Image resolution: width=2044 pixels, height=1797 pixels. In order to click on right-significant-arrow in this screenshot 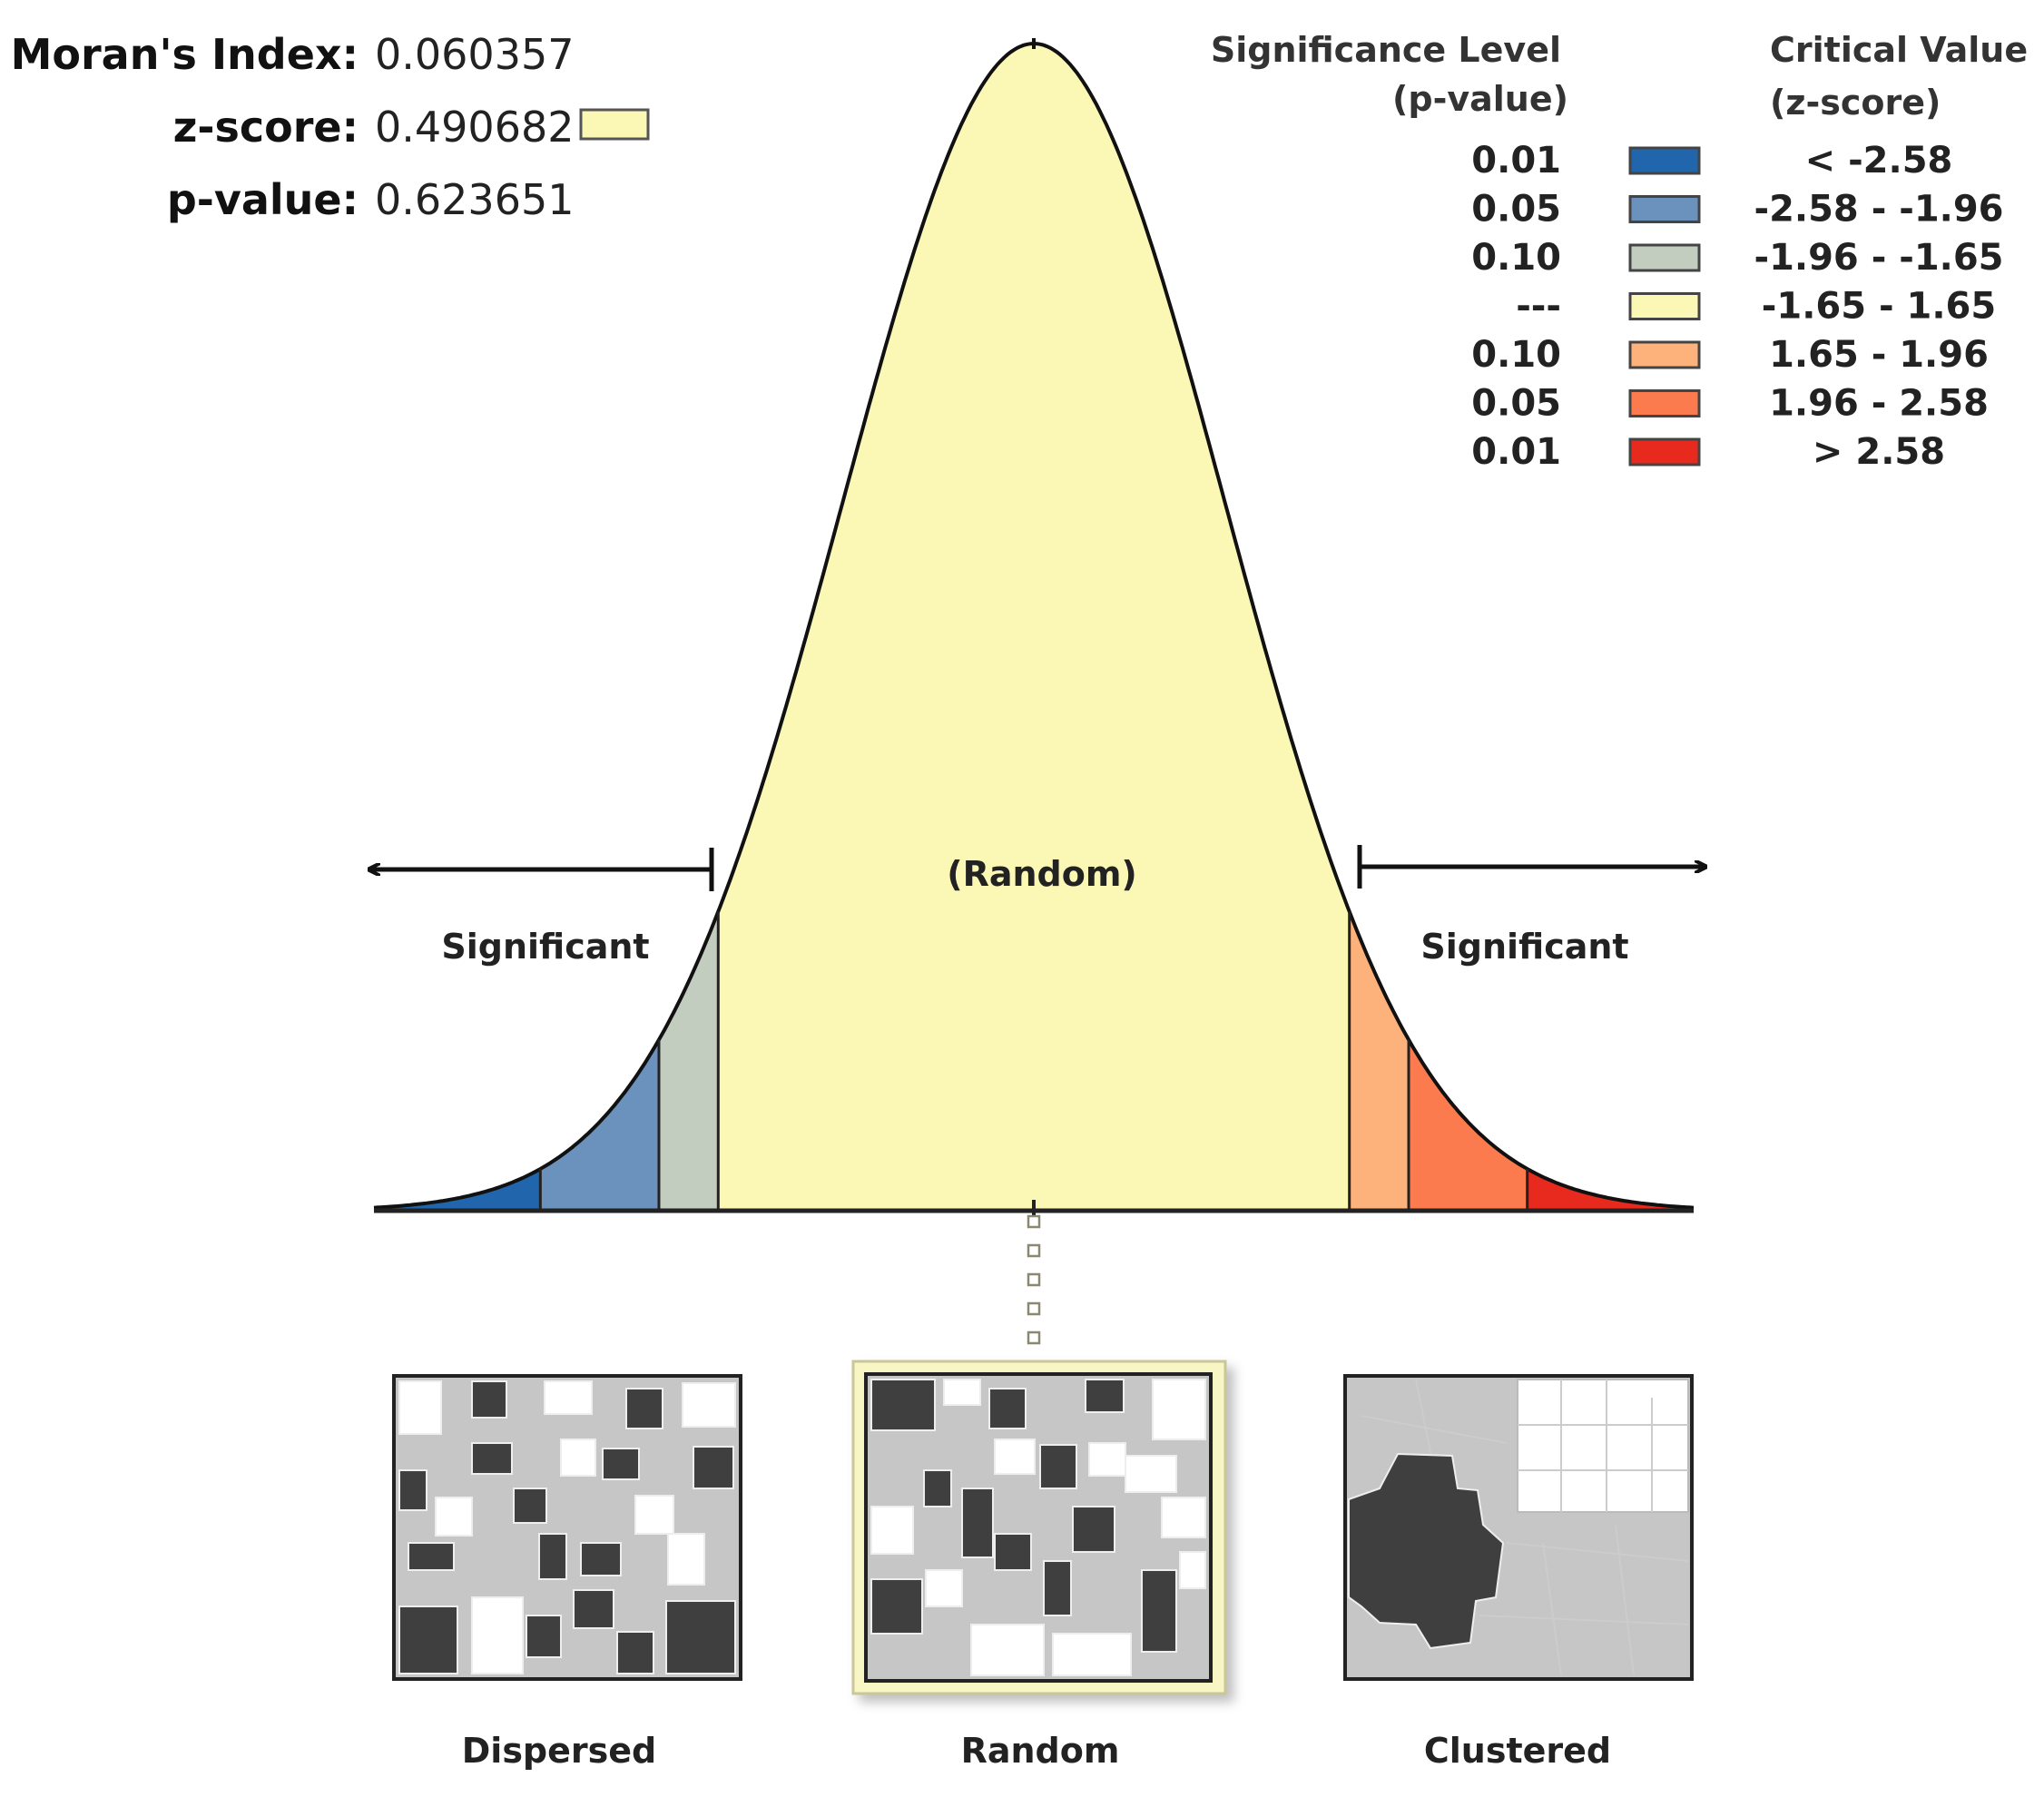, I will do `click(1531, 867)`.